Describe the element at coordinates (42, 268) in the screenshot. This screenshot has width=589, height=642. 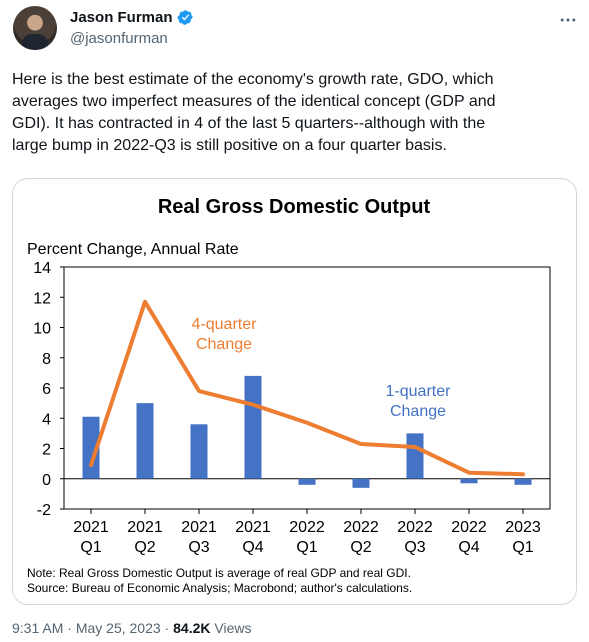
I see `y-tick-label: 14` at that location.